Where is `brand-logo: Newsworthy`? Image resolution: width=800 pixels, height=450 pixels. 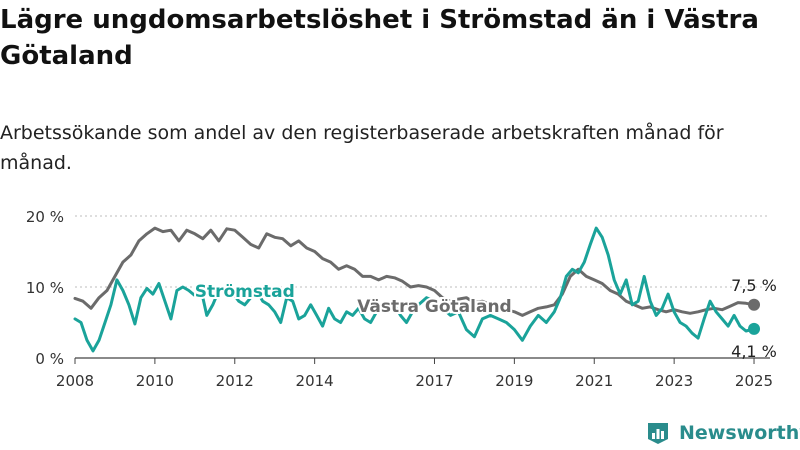 brand-logo: Newsworthy is located at coordinates (722, 433).